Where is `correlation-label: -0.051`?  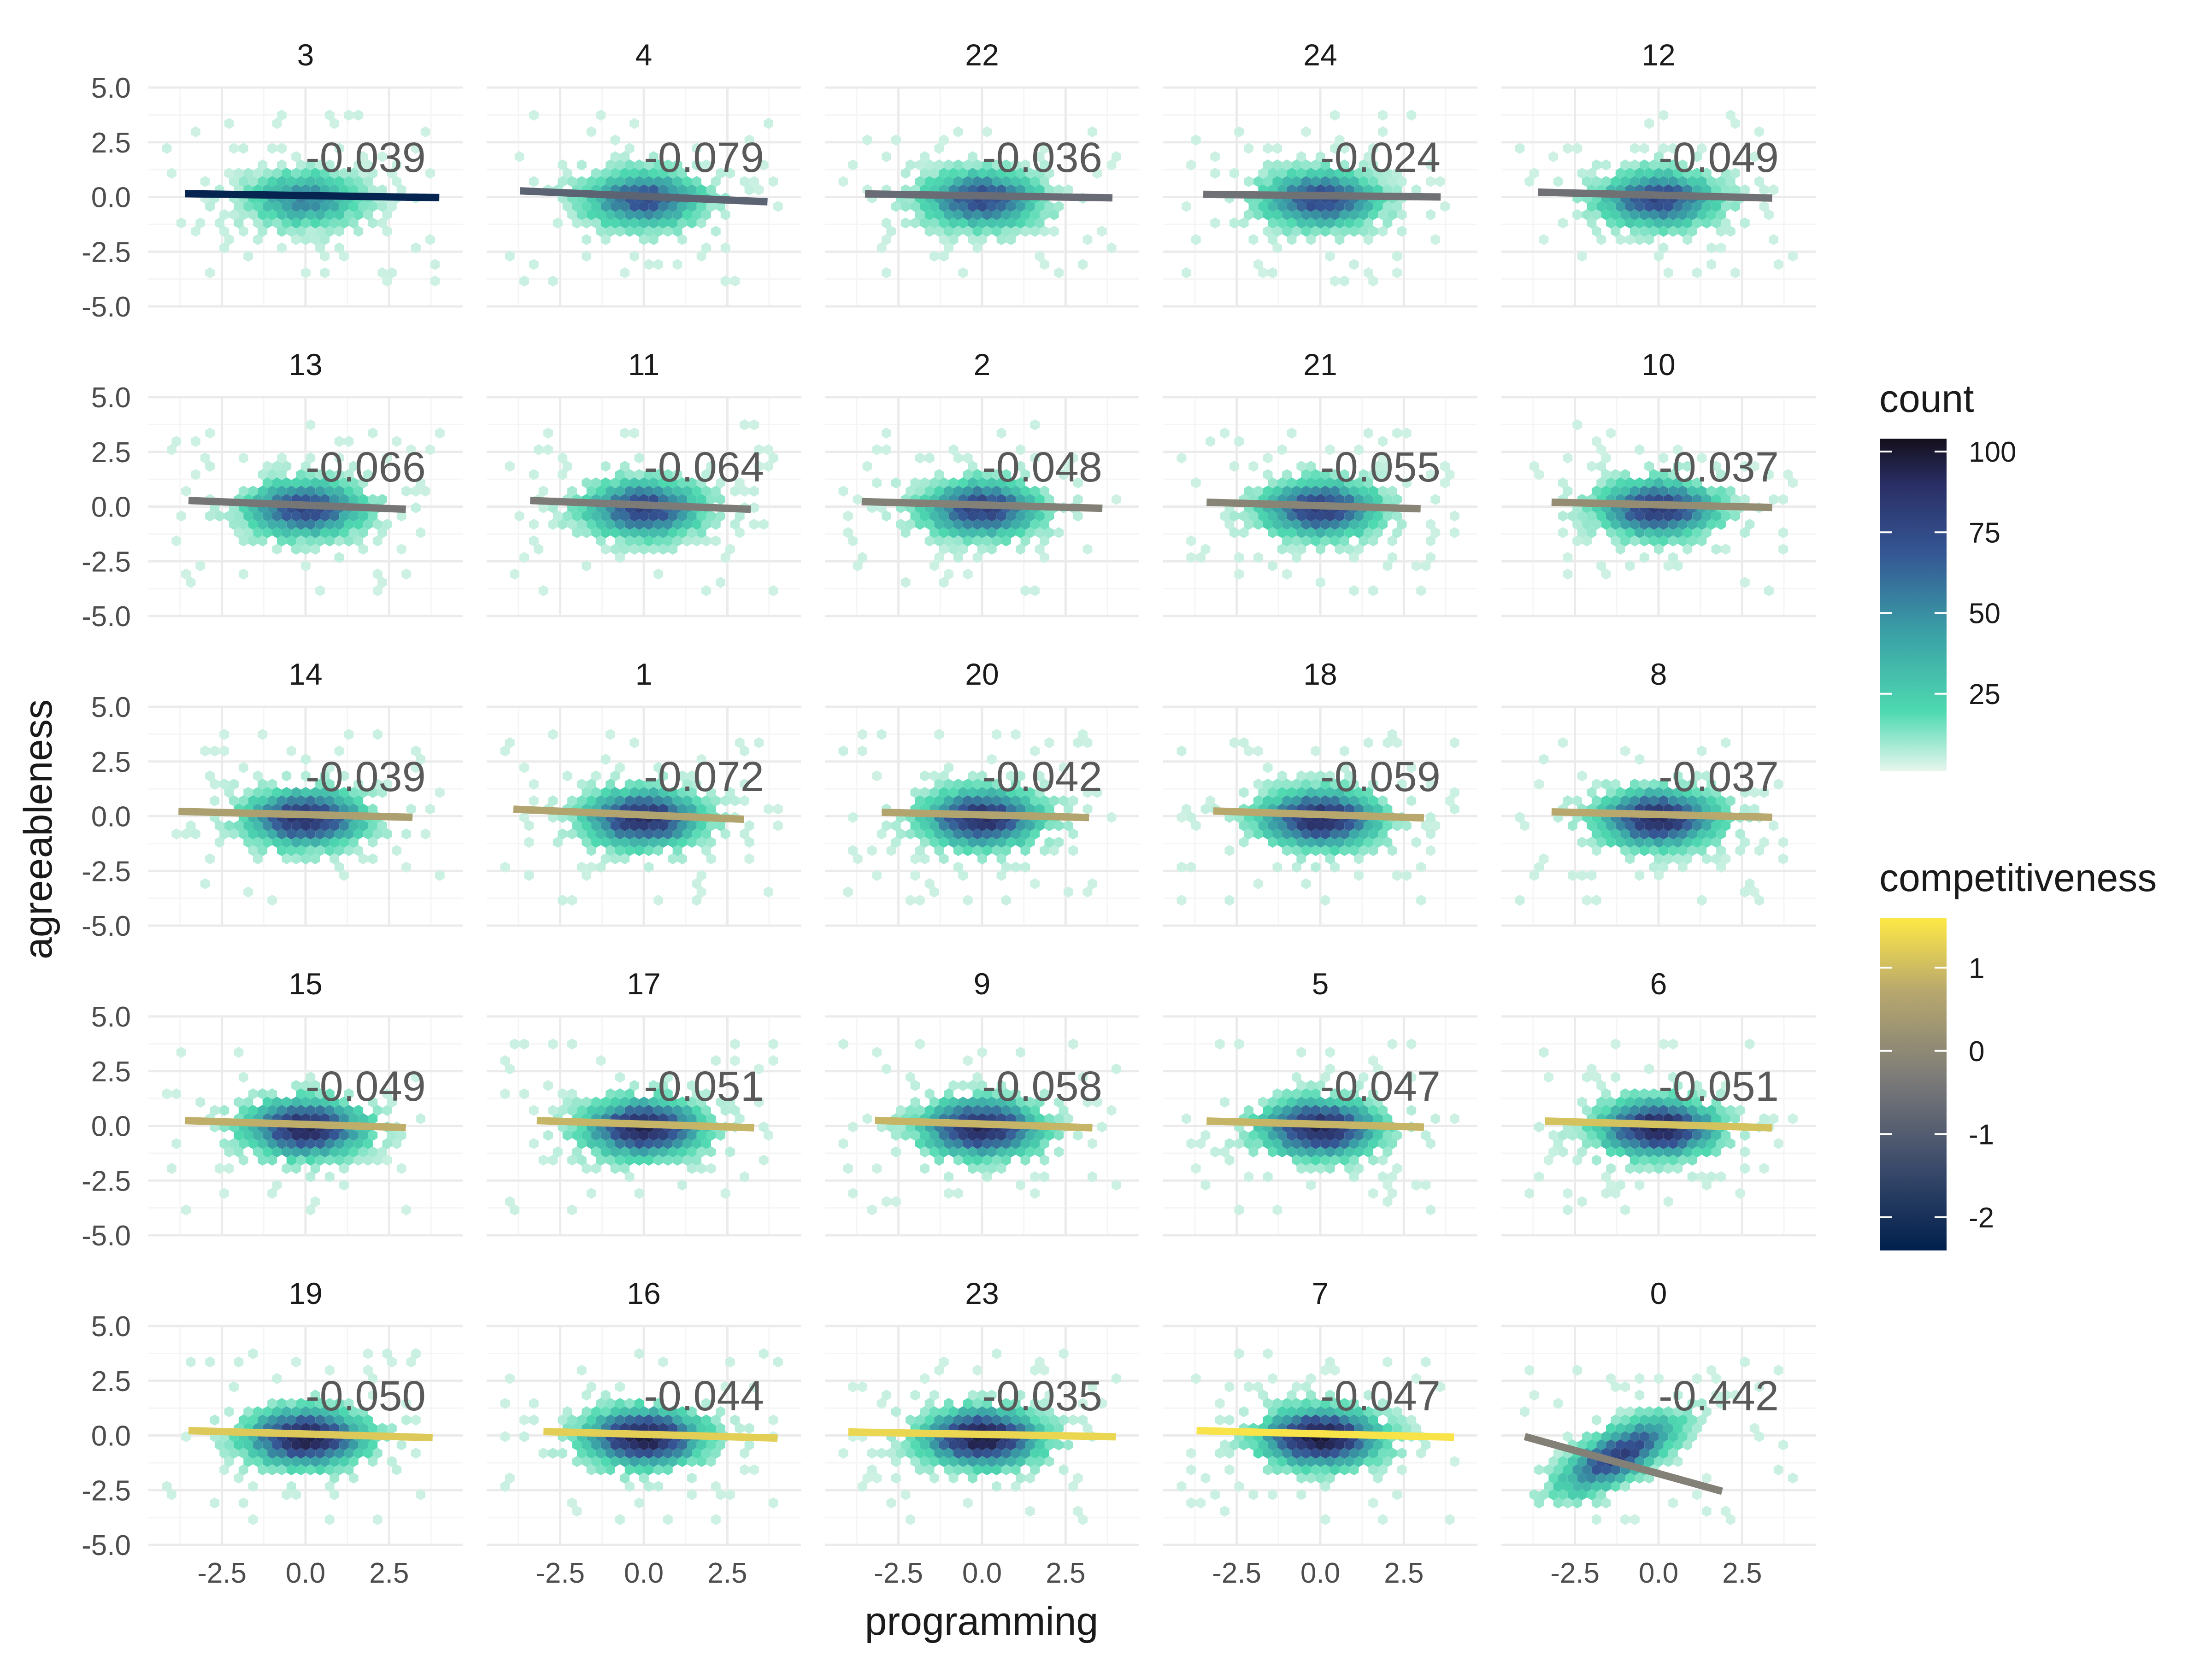
correlation-label: -0.051 is located at coordinates (704, 1086).